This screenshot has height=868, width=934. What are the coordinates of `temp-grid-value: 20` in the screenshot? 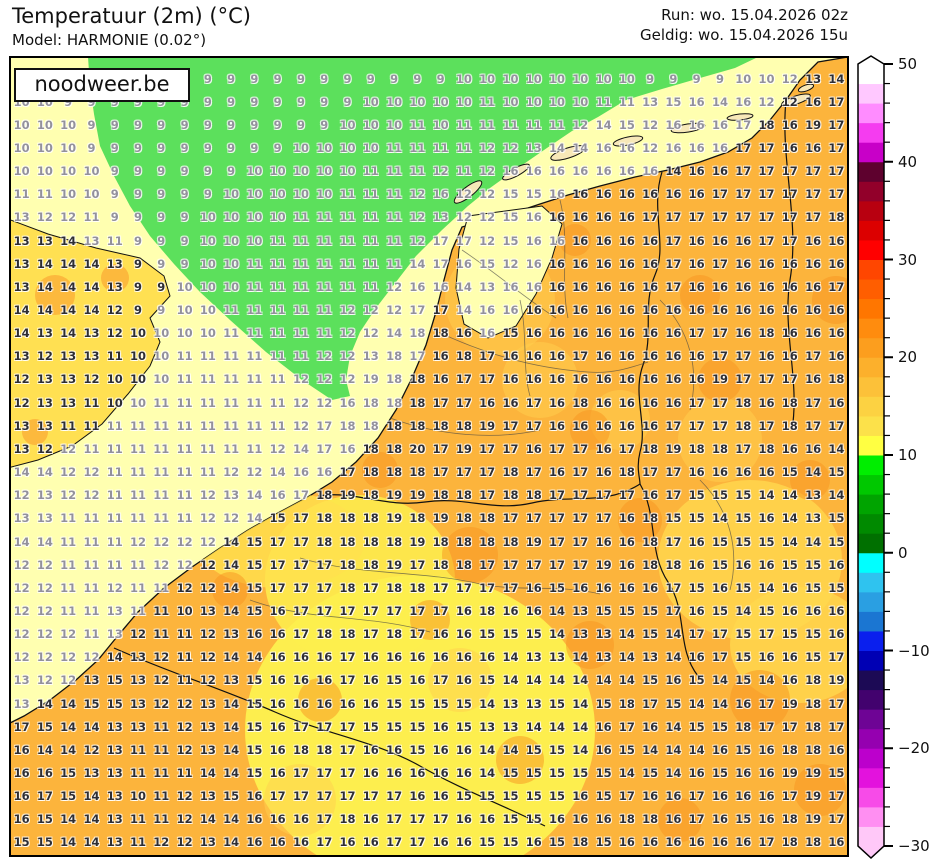 It's located at (417, 448).